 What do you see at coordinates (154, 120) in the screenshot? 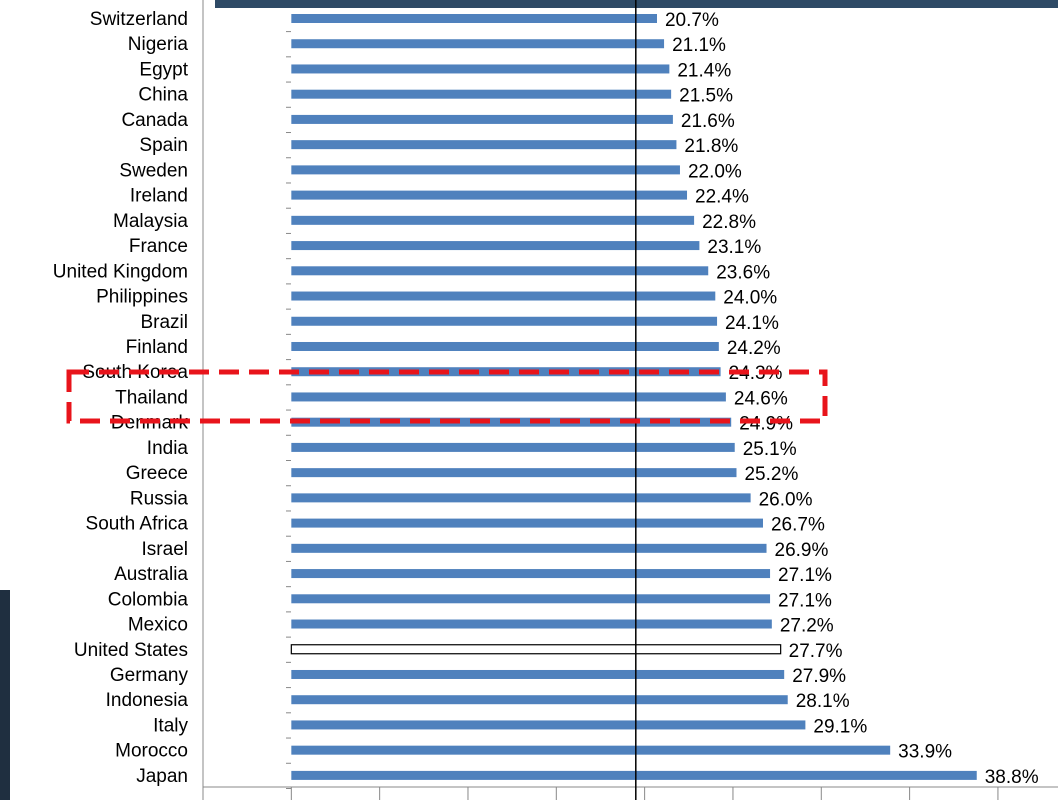
I see `category-label: Canada` at bounding box center [154, 120].